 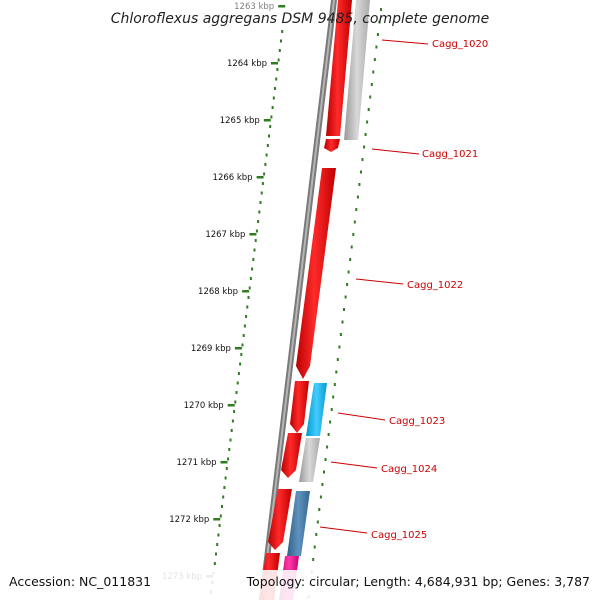 What do you see at coordinates (80, 581) in the screenshot?
I see `accession-text: Accession: NC_011831` at bounding box center [80, 581].